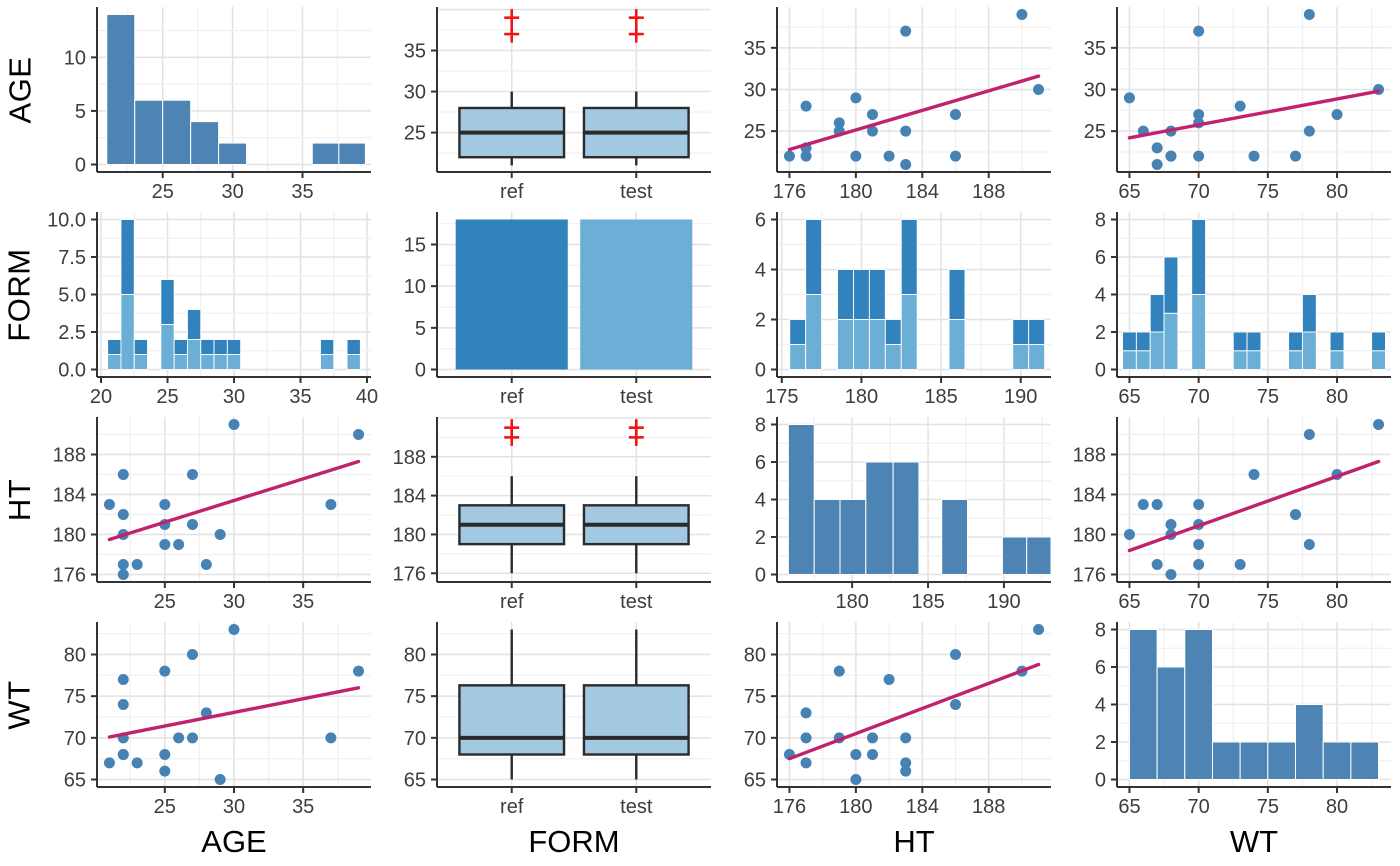  What do you see at coordinates (1230, 512) in the screenshot?
I see `chart-ht-wt: 65 70 75 80 176 180 184 188` at bounding box center [1230, 512].